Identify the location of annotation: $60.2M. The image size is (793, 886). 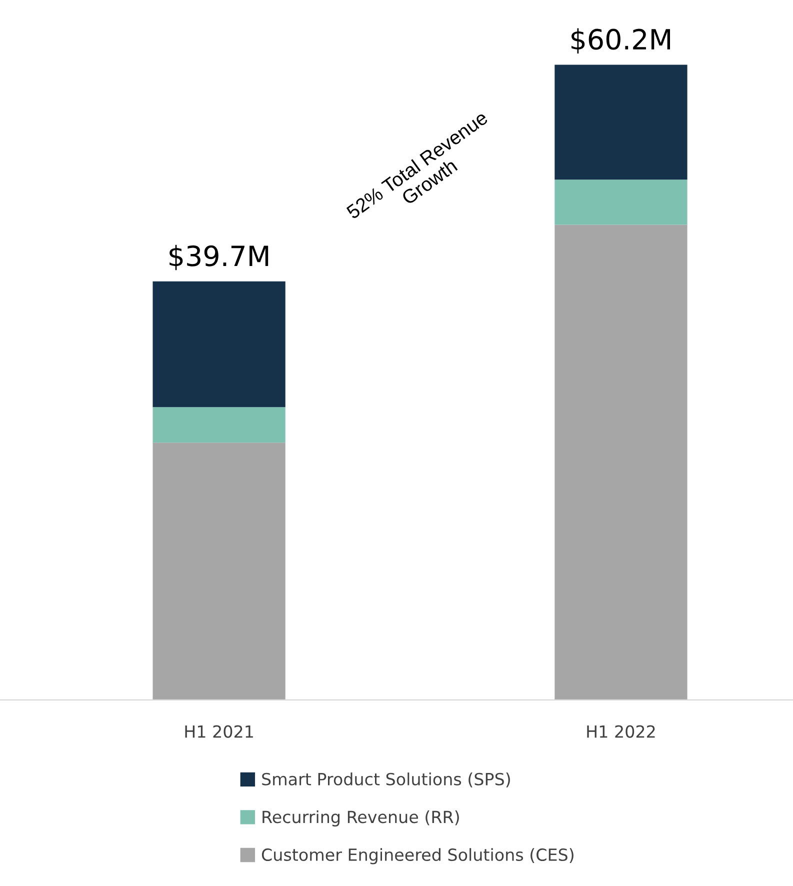
(621, 41).